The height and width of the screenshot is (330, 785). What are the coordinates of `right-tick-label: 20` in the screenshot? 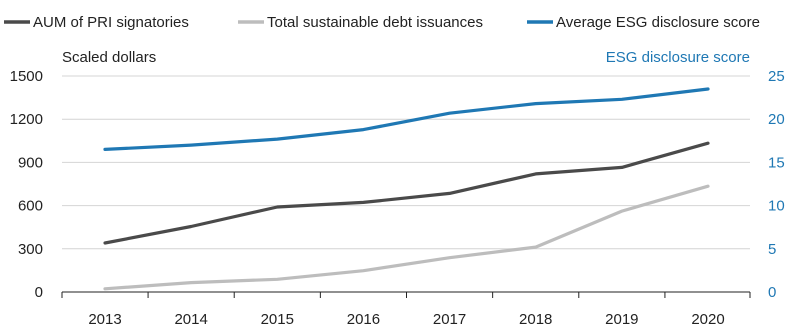 It's located at (776, 119).